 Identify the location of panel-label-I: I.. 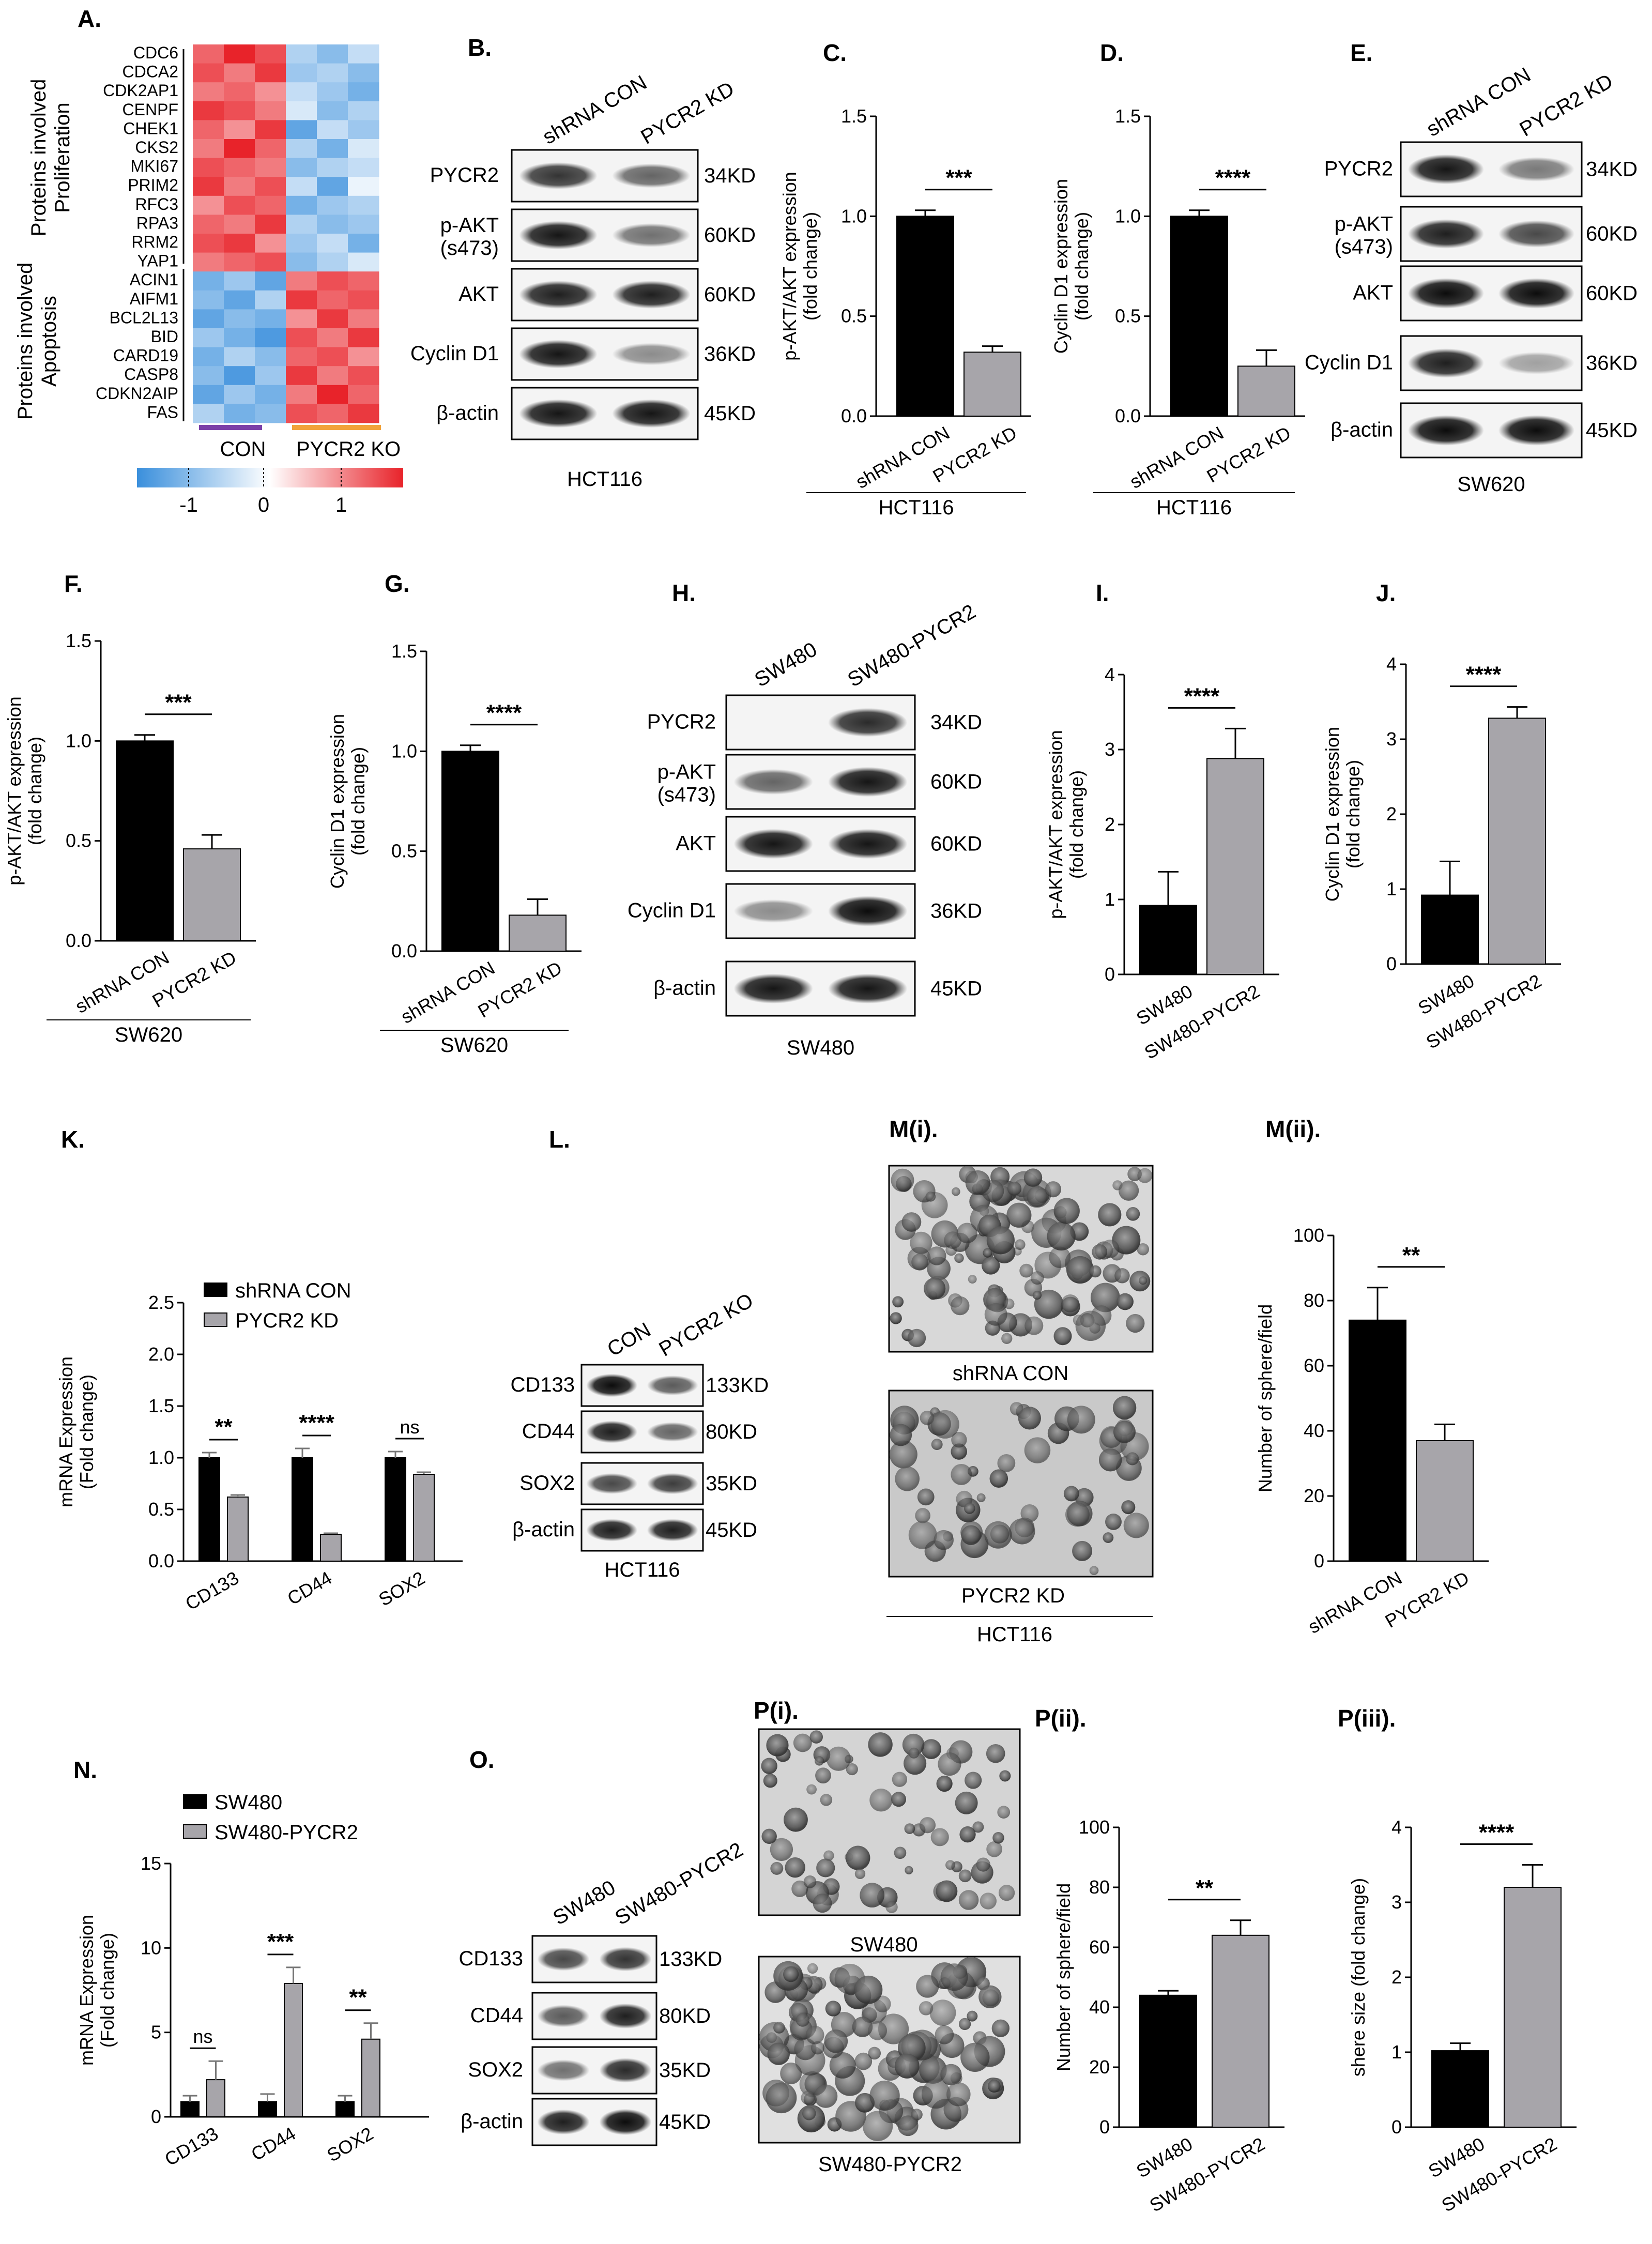
(1102, 592).